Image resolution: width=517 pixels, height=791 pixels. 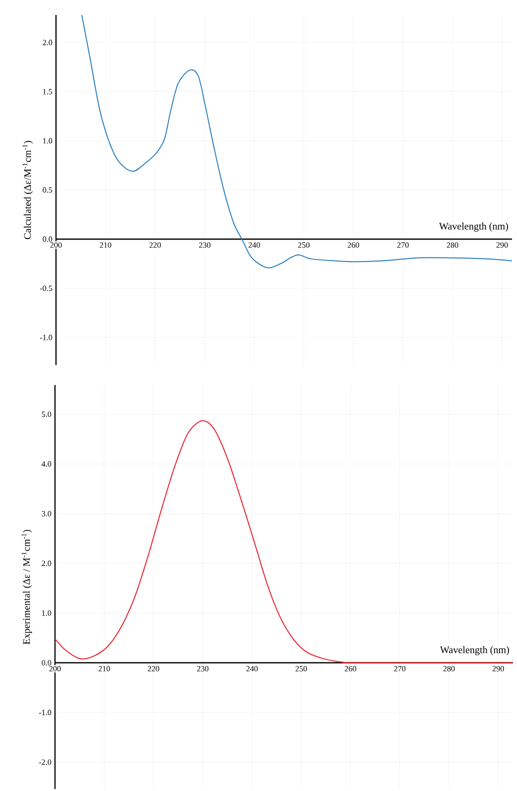 I want to click on y-tick-label: 4.0, so click(x=47, y=464).